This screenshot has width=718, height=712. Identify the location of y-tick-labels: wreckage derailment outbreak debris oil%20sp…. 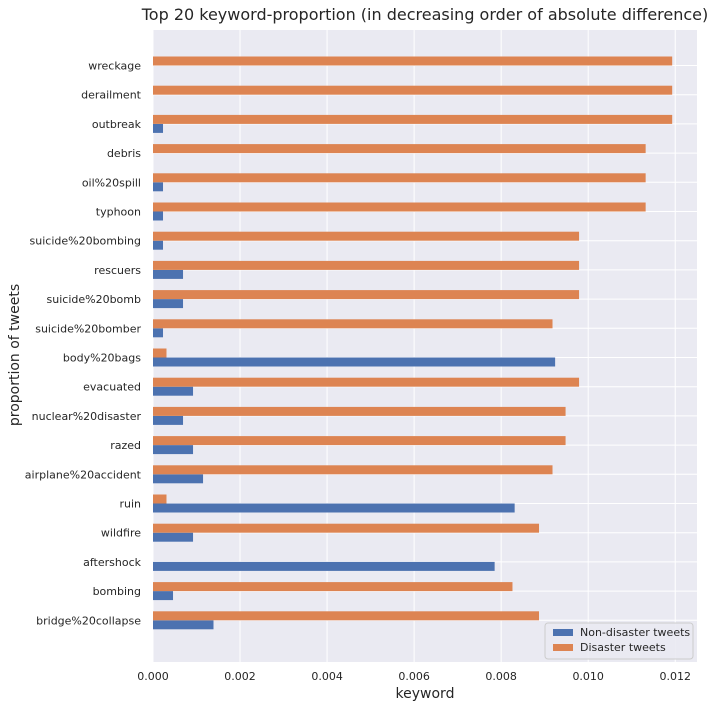
(83, 344).